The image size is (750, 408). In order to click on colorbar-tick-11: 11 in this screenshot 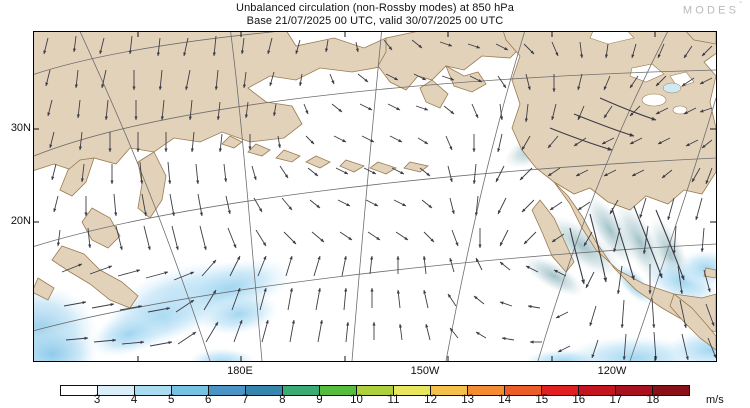, I will do `click(393, 400)`.